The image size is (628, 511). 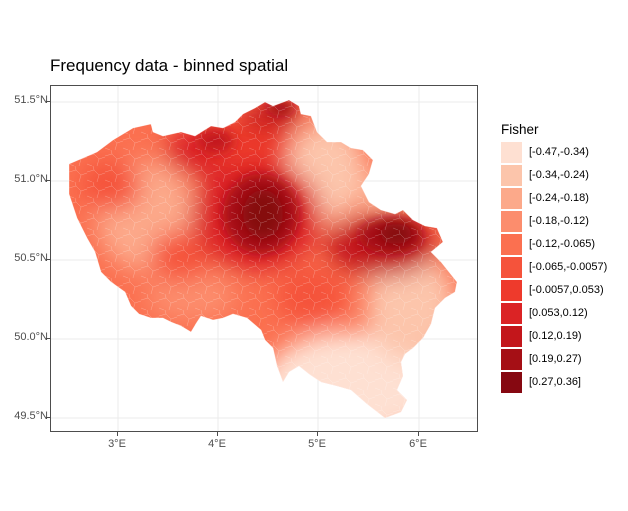 I want to click on legend-label: [0.12,0.19), so click(x=555, y=336).